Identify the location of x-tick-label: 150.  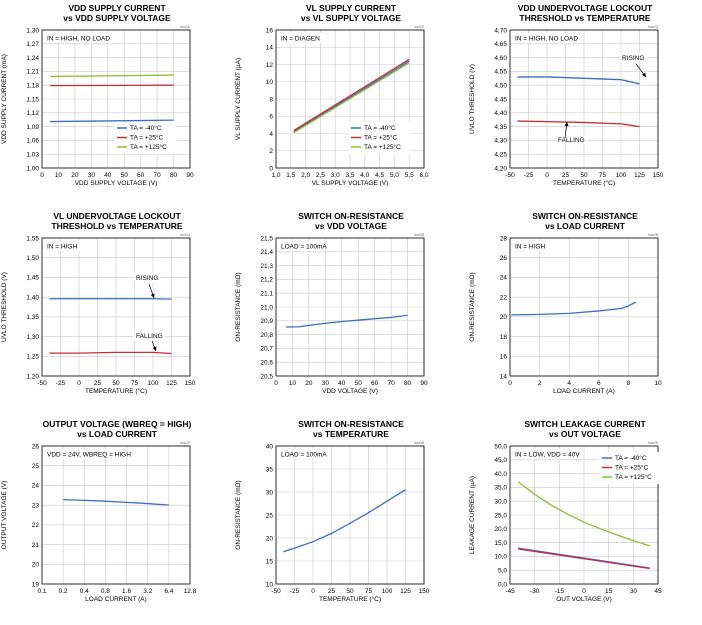
(190, 383).